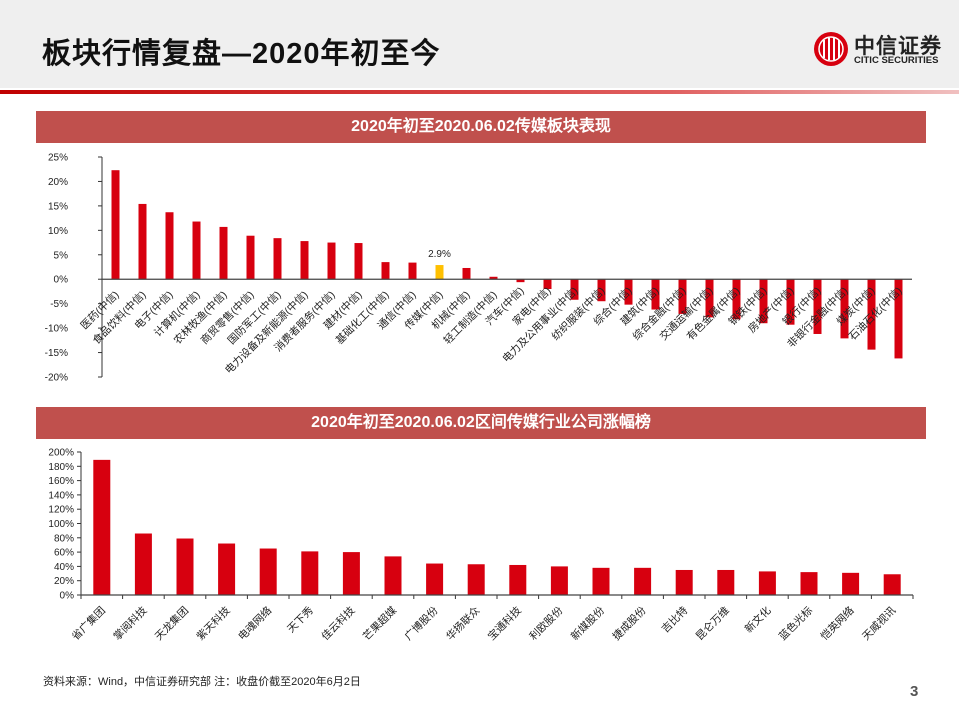  What do you see at coordinates (202, 682) in the screenshot?
I see `source-note: 资料来源：Wind，中信证券研究部 注：收盘价截至2020年6月2日` at bounding box center [202, 682].